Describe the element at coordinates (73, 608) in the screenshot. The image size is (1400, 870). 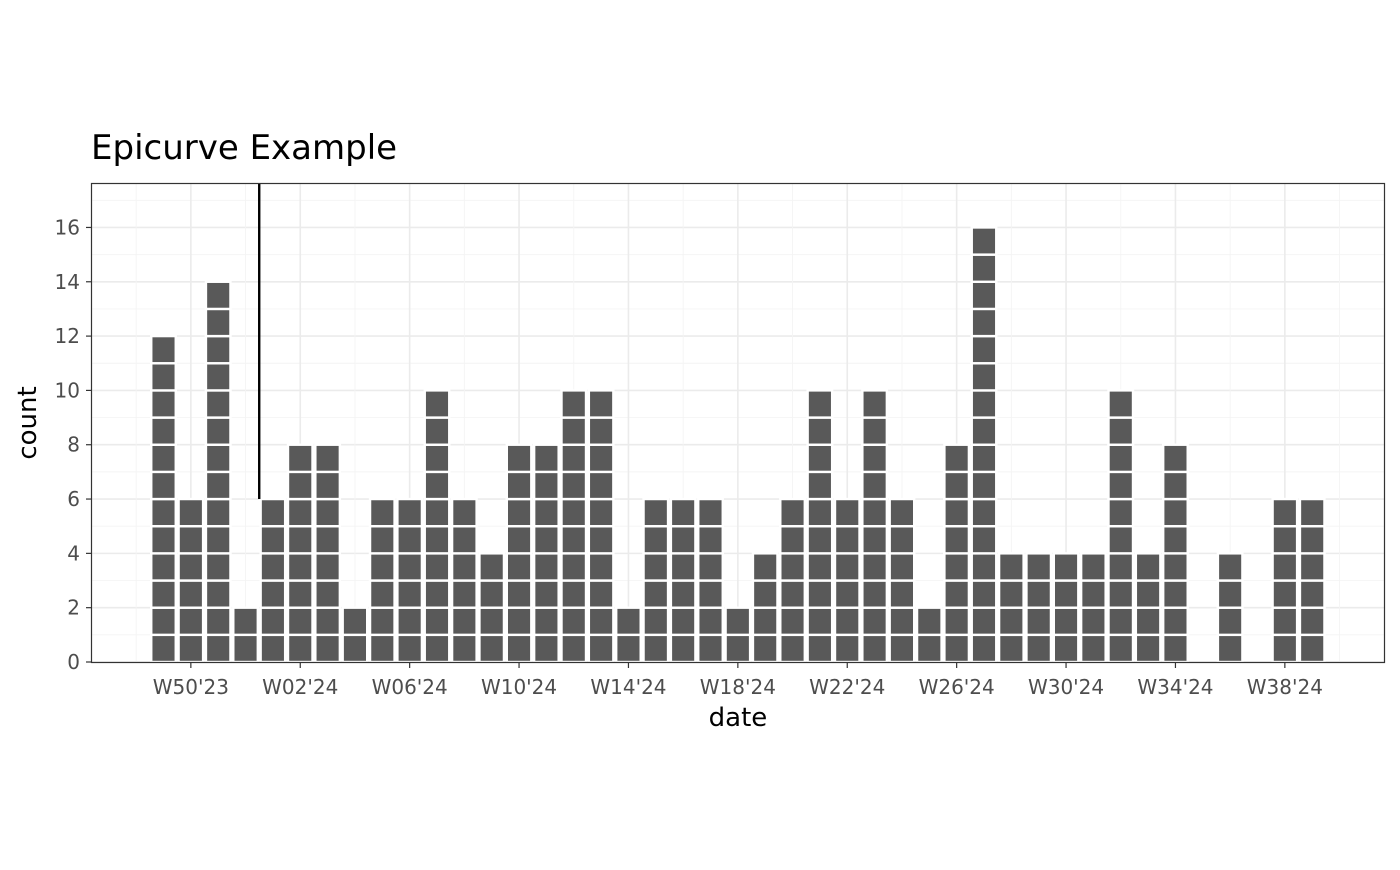
I see `y-tick-label: 2` at that location.